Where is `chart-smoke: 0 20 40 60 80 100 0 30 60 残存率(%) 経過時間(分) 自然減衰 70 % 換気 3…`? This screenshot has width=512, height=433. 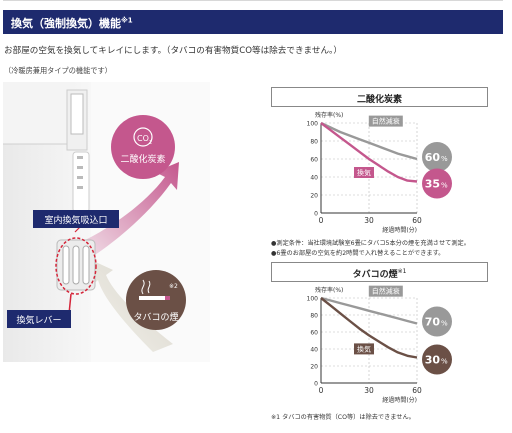 chart-smoke: 0 20 40 60 80 100 0 30 60 残存率(%) 経過時間(分) 自然減衰 70 % 換気 3… is located at coordinates (379, 344).